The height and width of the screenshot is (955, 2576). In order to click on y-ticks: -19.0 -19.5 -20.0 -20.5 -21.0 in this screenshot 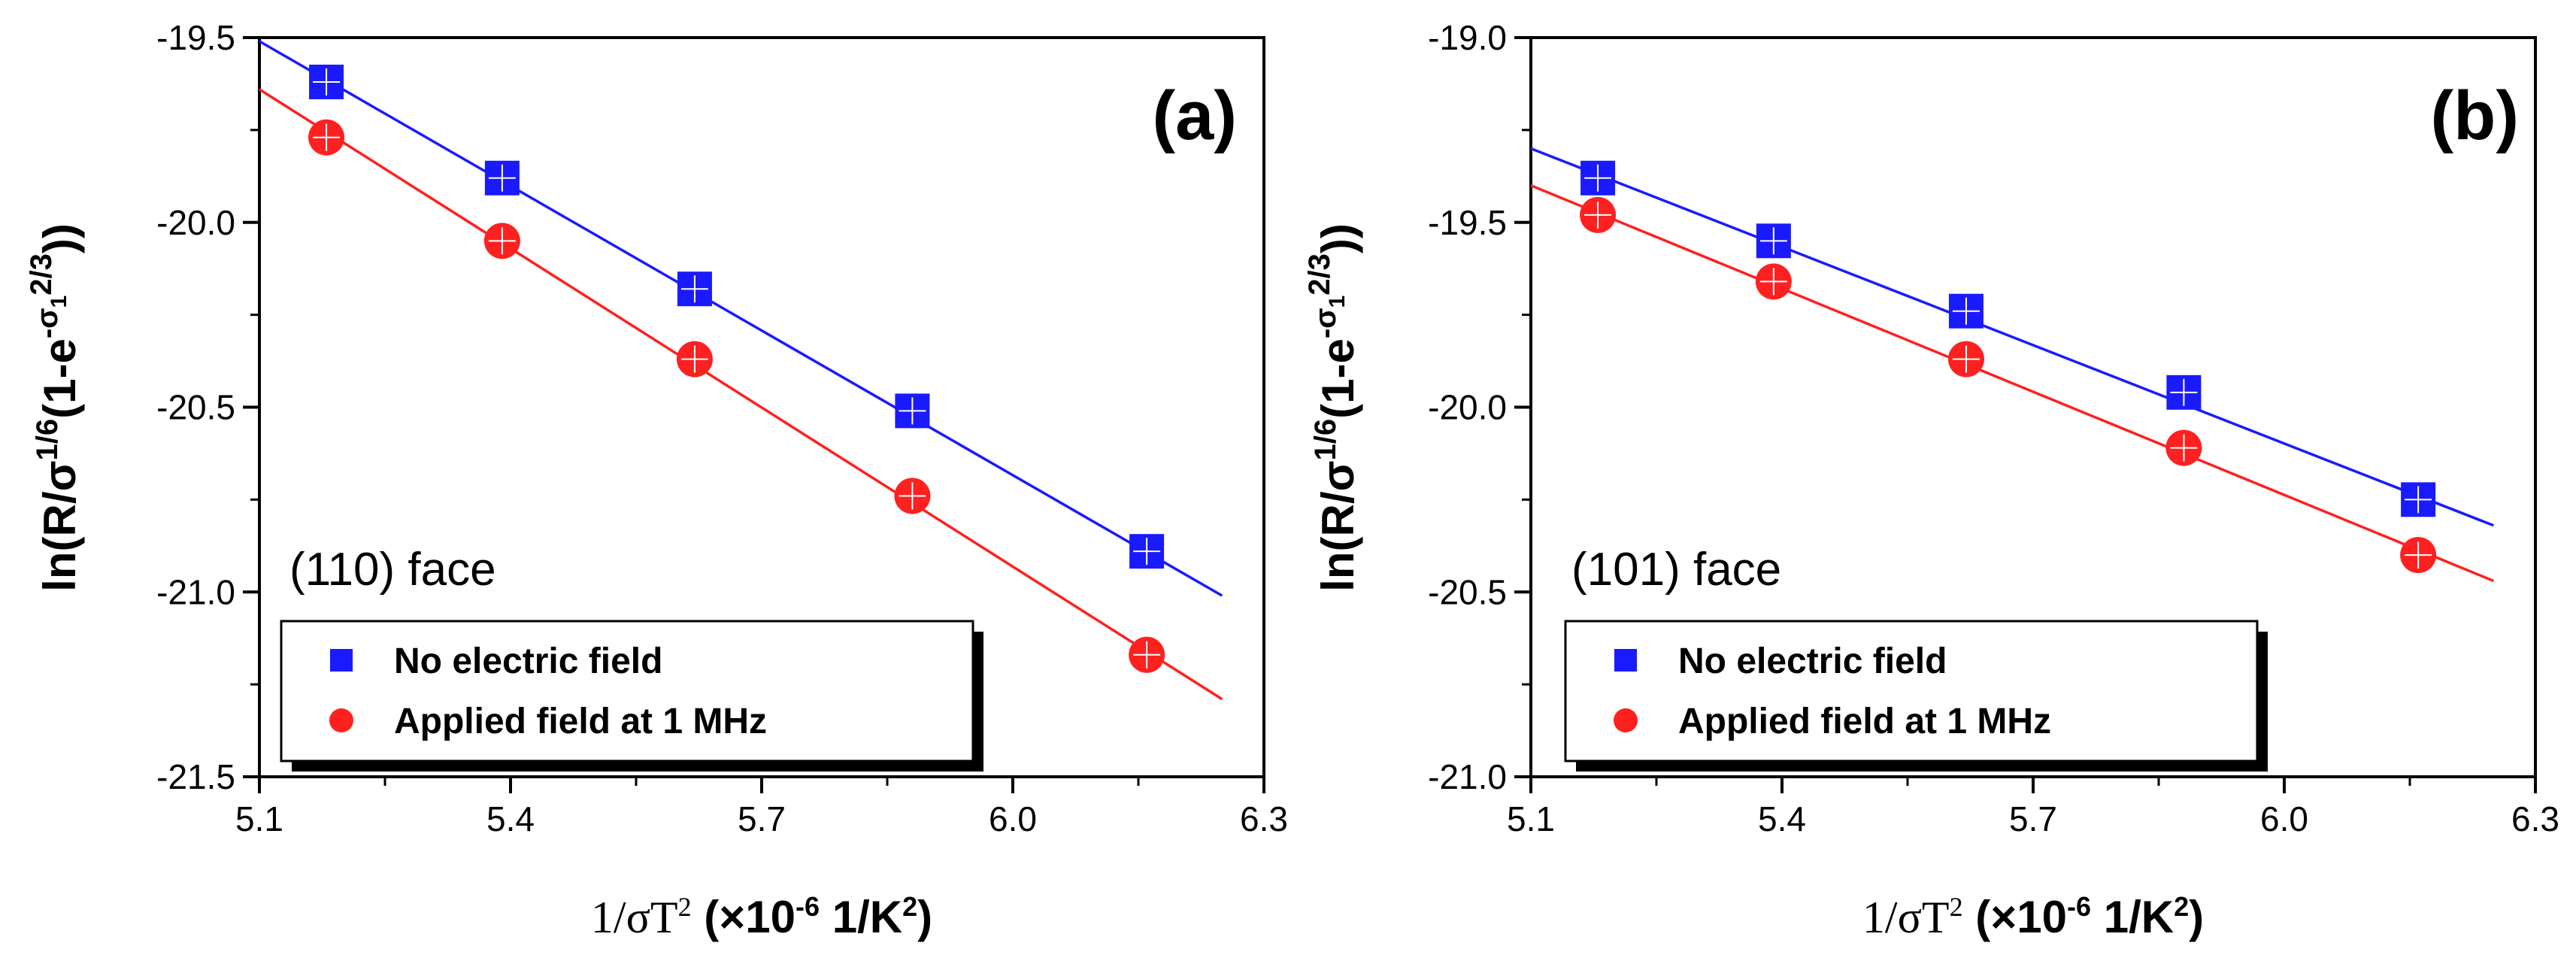, I will do `click(1479, 407)`.